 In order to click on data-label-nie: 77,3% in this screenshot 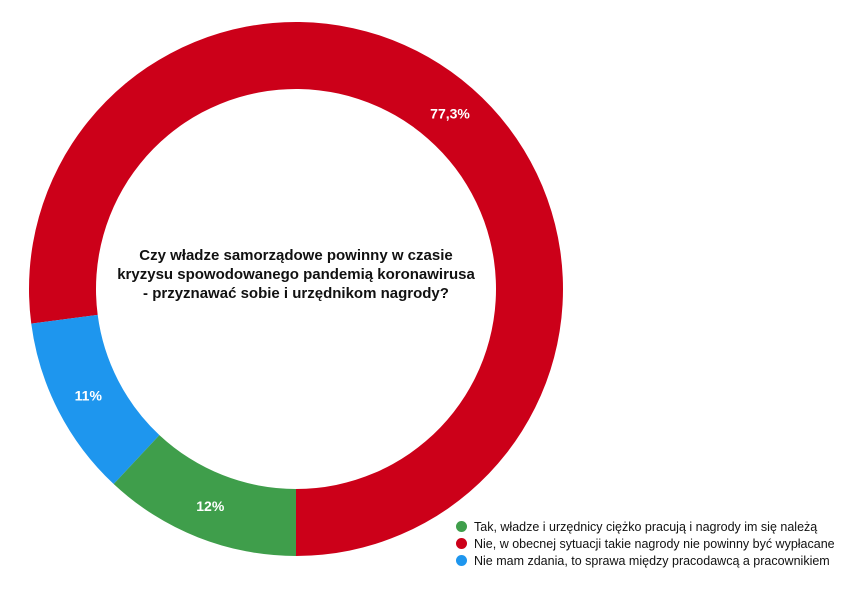, I will do `click(450, 114)`.